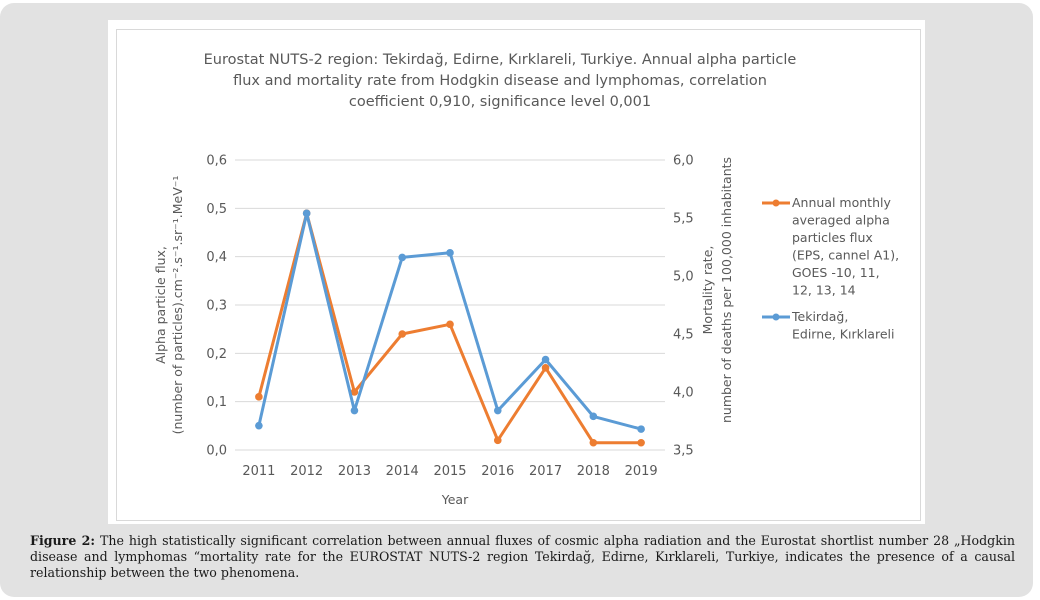 This screenshot has width=1040, height=600. I want to click on legend-label-line: Tekirdağ,, so click(819, 316).